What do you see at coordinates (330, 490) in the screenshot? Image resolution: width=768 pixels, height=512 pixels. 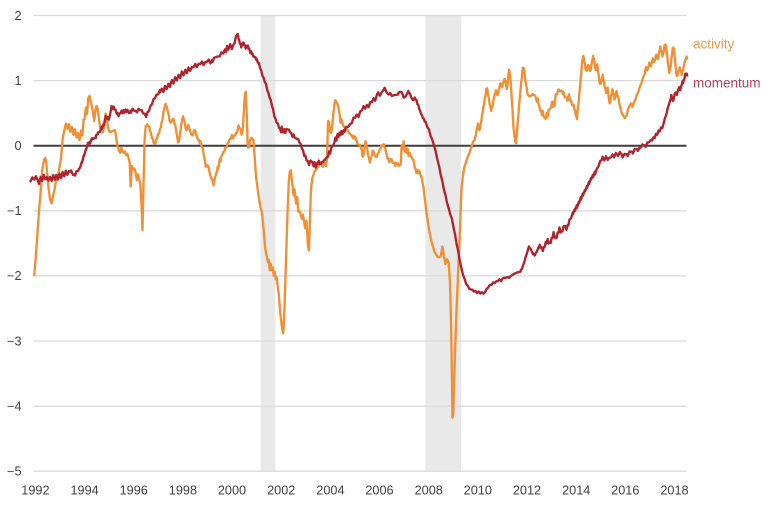 I see `svg-text: 2004` at bounding box center [330, 490].